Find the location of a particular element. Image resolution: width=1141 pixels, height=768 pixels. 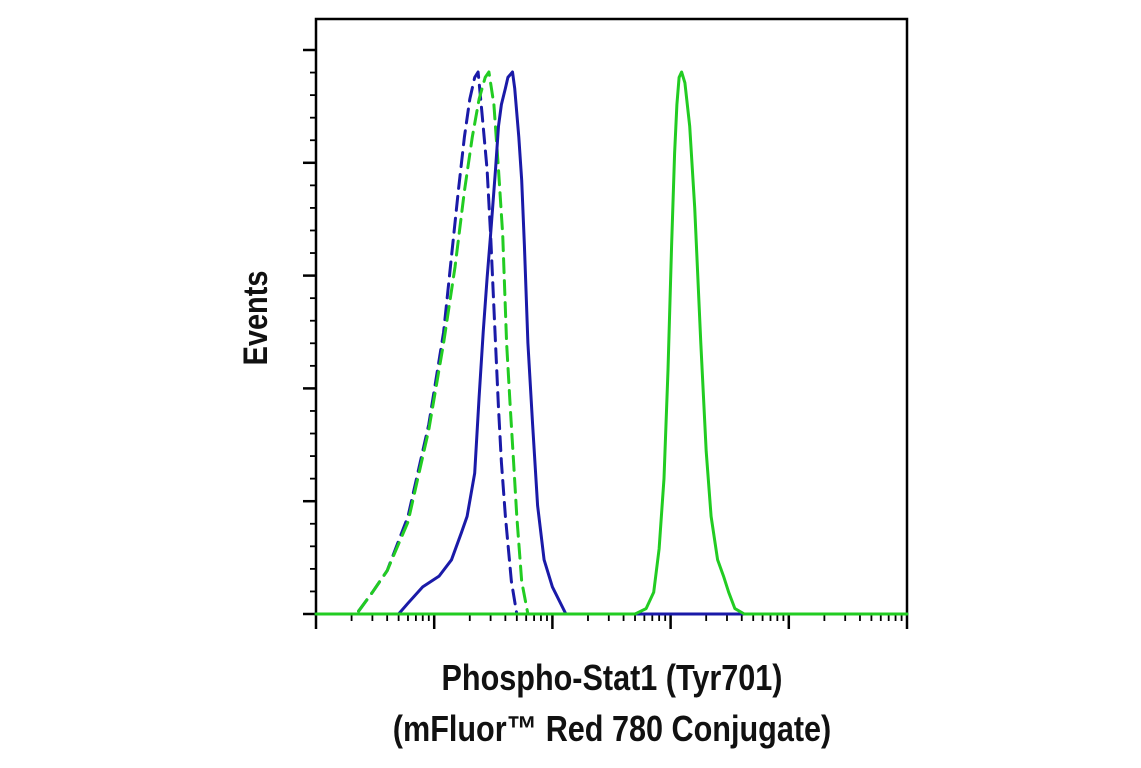

x-axis-label-line-1: Phospho-Stat1 (Tyr701) is located at coordinates (611, 679).